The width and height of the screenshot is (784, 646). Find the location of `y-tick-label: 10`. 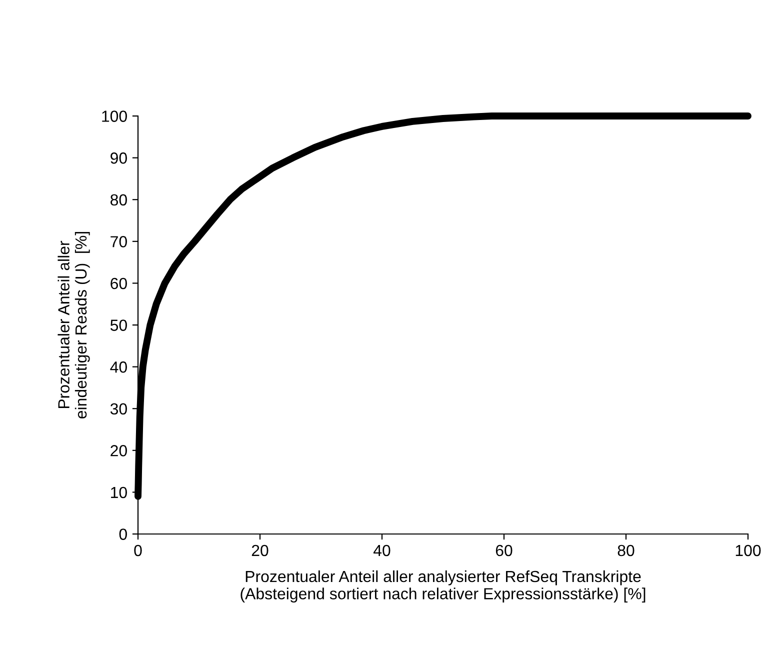

y-tick-label: 10 is located at coordinates (119, 492).